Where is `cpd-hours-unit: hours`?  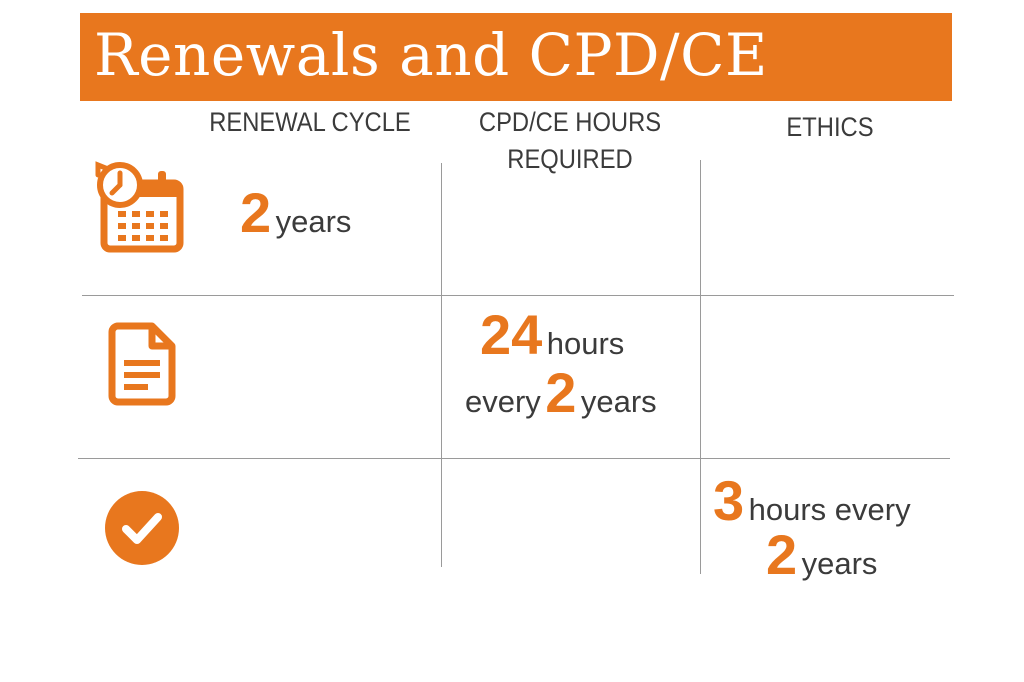
cpd-hours-unit: hours is located at coordinates (585, 343).